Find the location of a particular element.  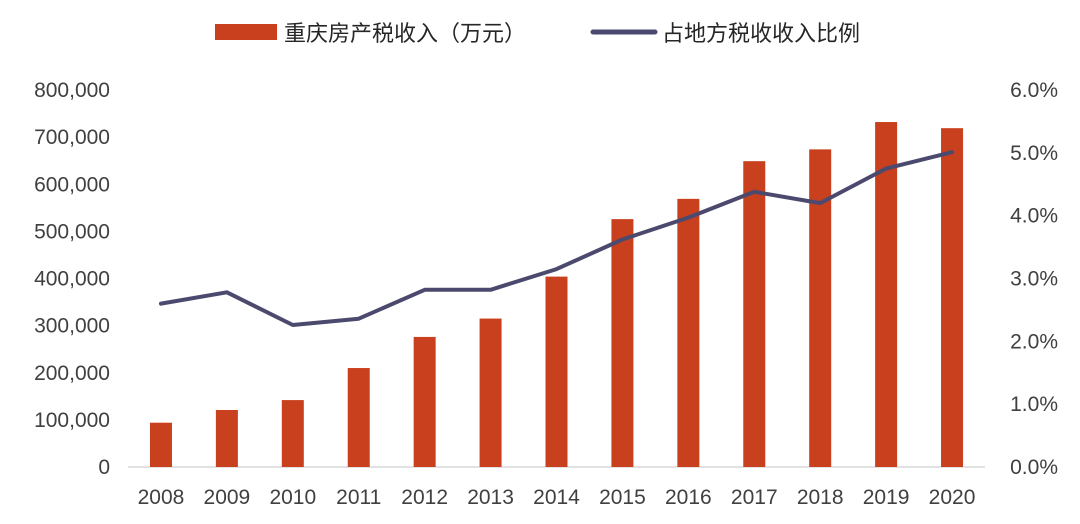

legend-label-bar: 重庆房产税收入（万元） is located at coordinates (405, 34).